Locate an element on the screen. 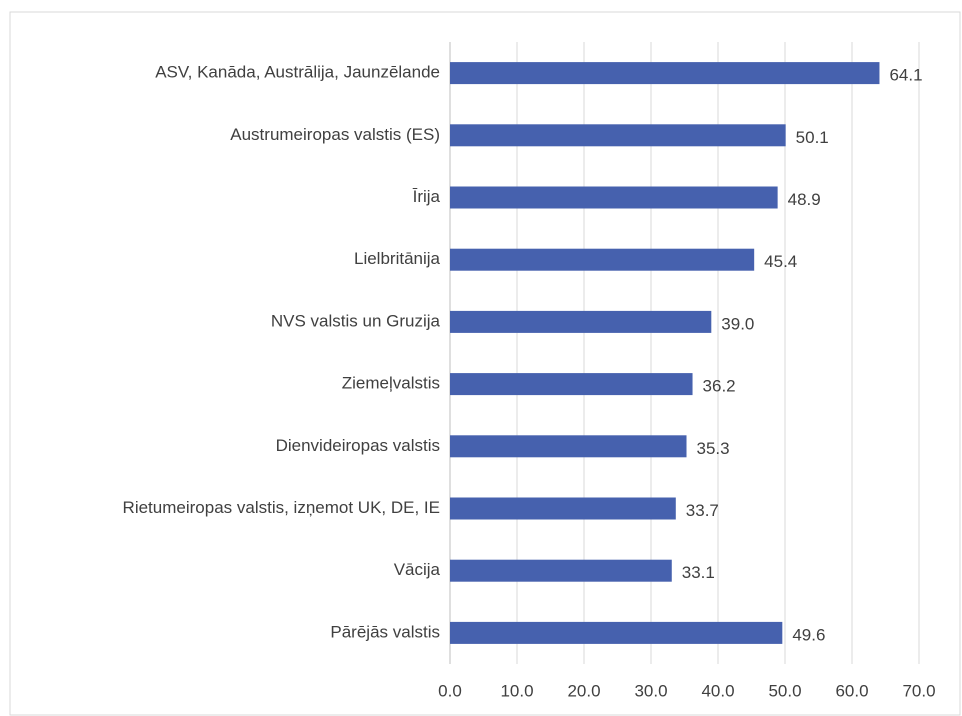 This screenshot has width=962, height=716. value-label: 39.0 is located at coordinates (737, 323).